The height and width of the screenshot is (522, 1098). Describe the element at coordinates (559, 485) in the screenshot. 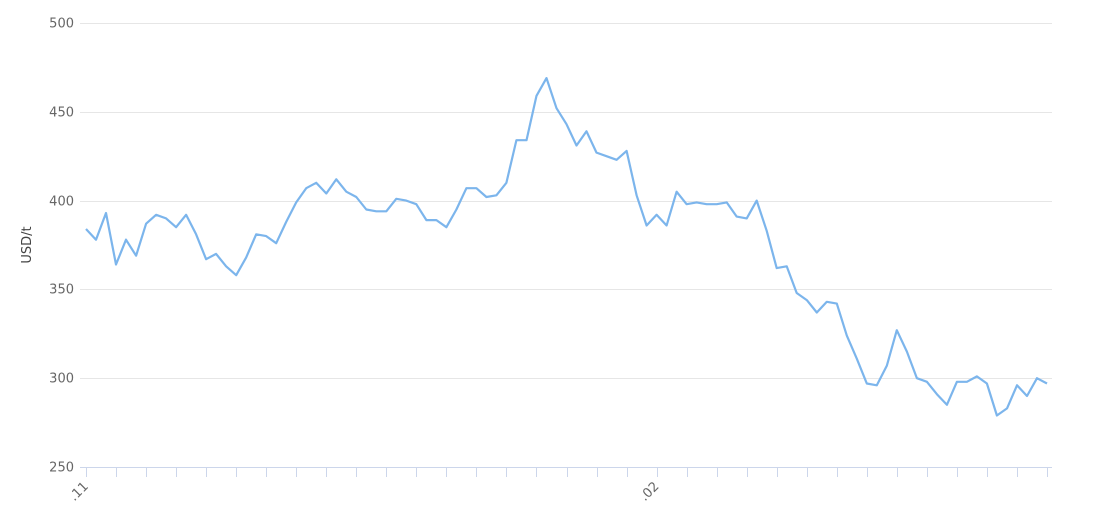

I see `x-axis: .11 .02` at that location.